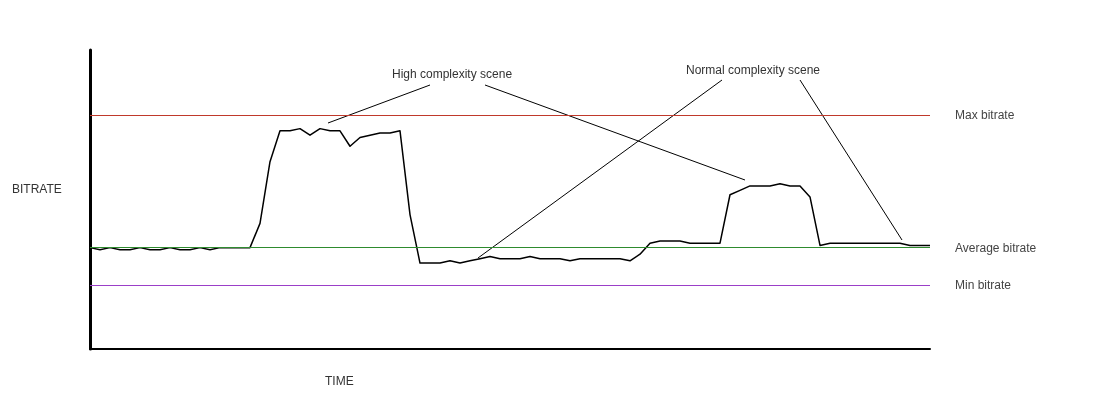 The width and height of the screenshot is (1110, 415). Describe the element at coordinates (339, 381) in the screenshot. I see `x-axis-title: TIME` at that location.